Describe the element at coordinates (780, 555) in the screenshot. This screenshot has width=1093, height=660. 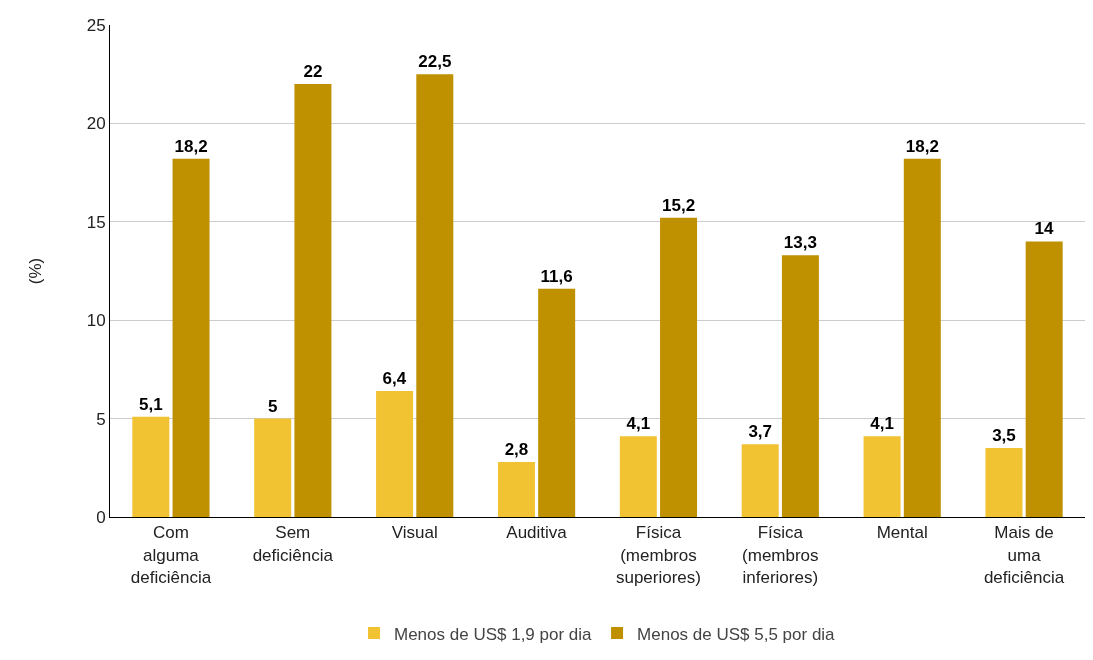
I see `x-tick-label: Física (membros inferiores)` at that location.